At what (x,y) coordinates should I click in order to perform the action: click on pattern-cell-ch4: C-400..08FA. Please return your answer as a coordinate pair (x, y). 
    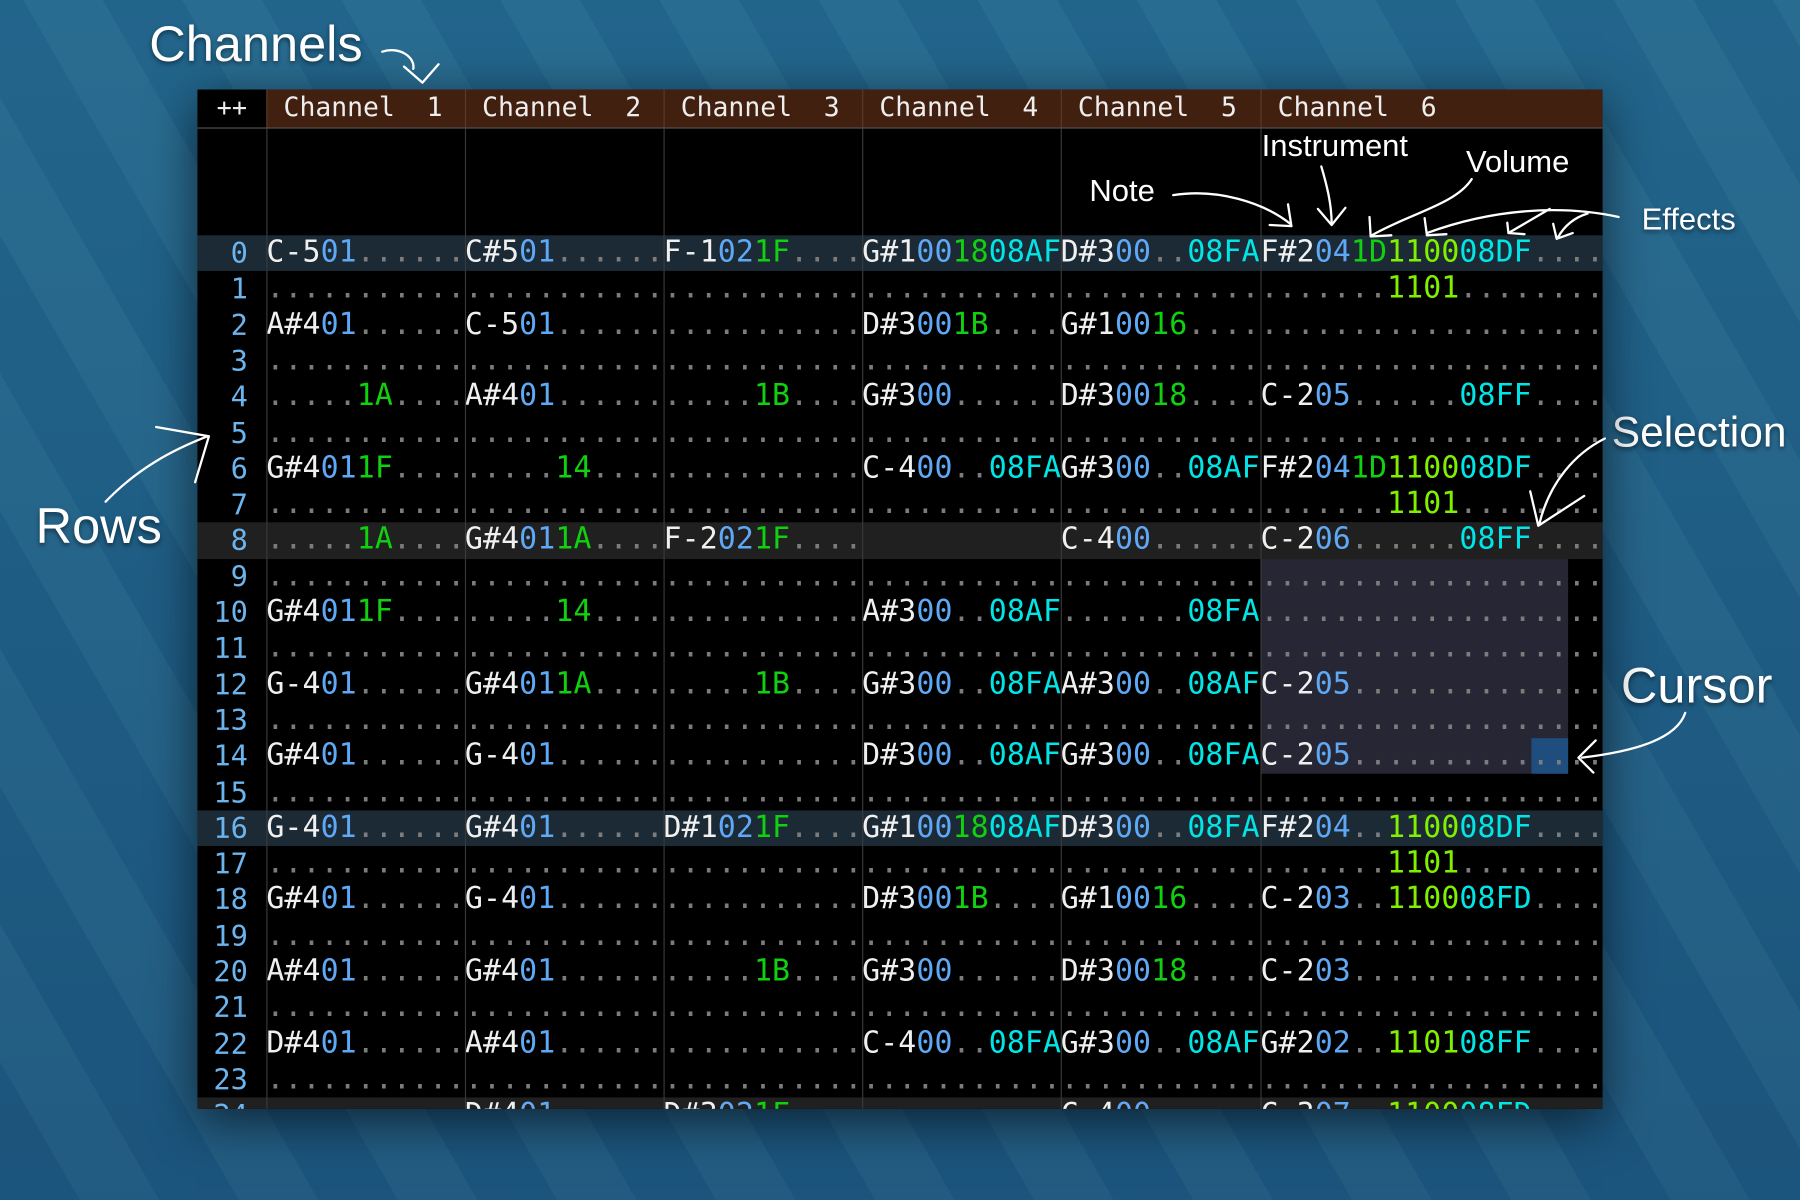
    Looking at the image, I should click on (961, 469).